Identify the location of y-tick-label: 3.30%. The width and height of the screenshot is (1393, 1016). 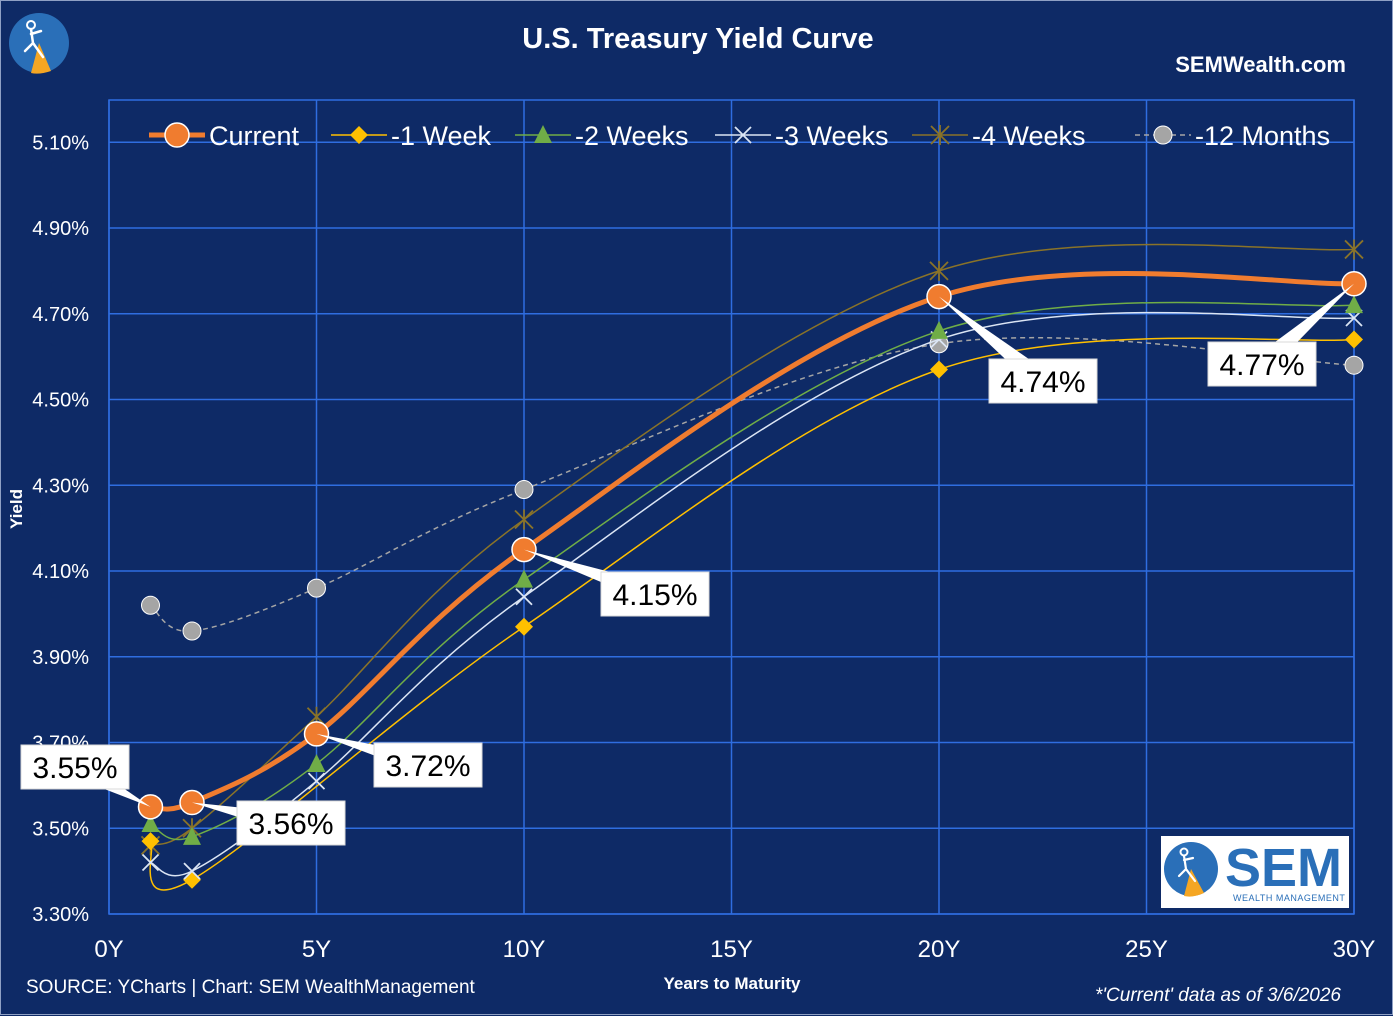
(60, 915).